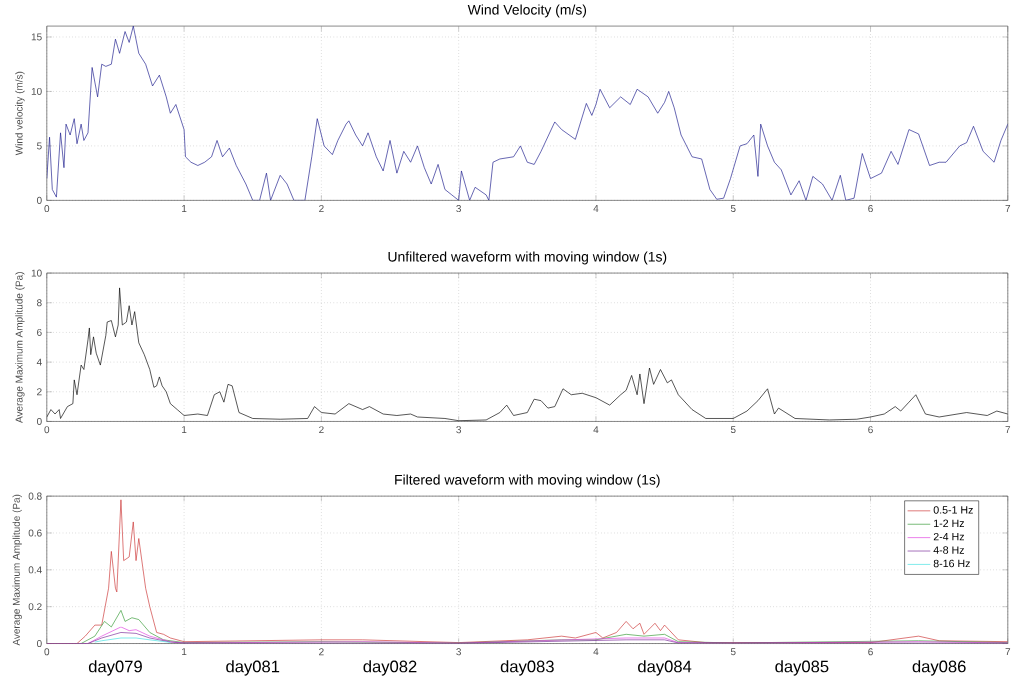  Describe the element at coordinates (20, 113) in the screenshot. I see `y-axis-title: Wind velocity (m/s)` at that location.